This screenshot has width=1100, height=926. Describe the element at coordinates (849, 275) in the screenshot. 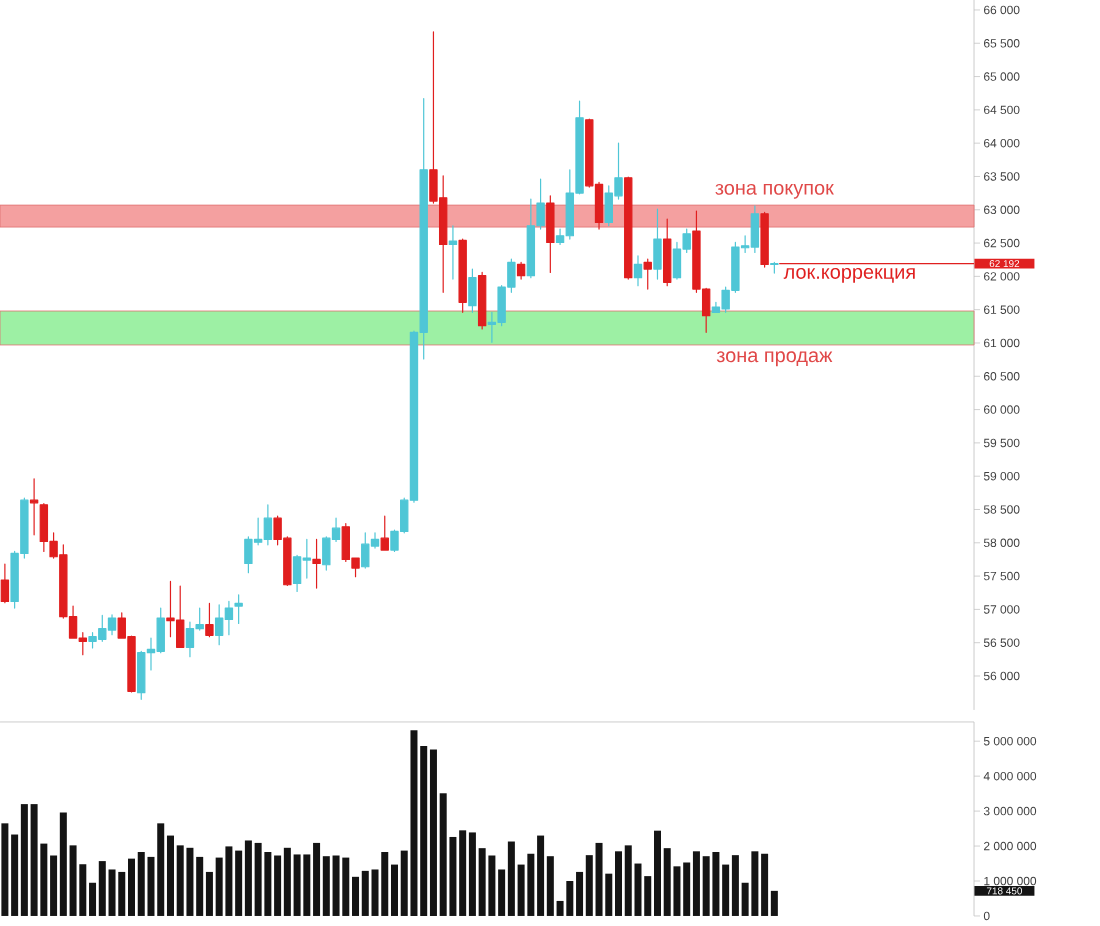

I see `ref-line-label: лок.коррекция` at that location.